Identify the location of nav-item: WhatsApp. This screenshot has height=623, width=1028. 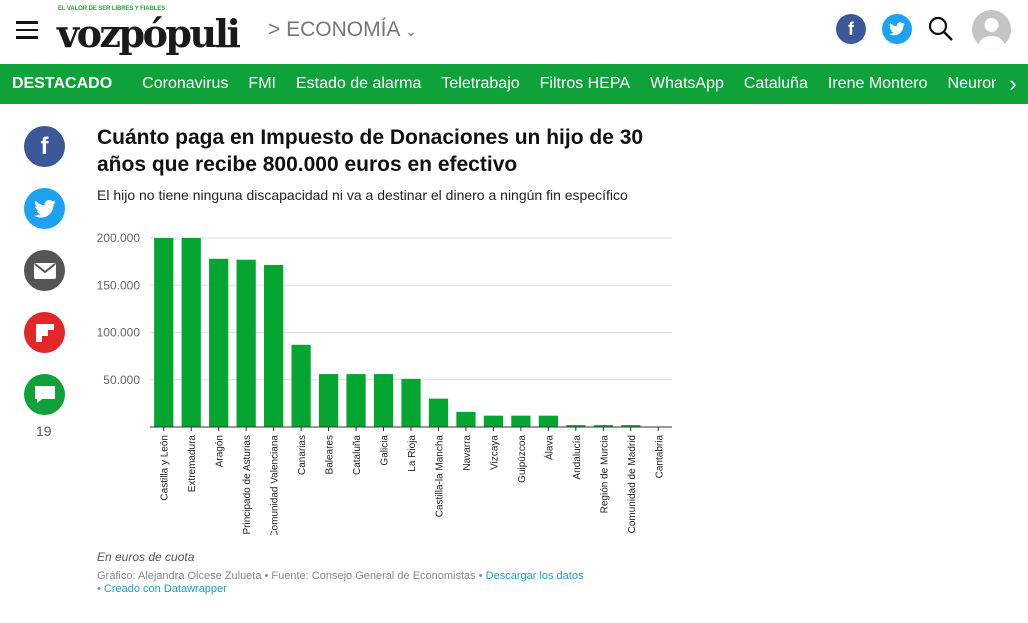
(687, 83).